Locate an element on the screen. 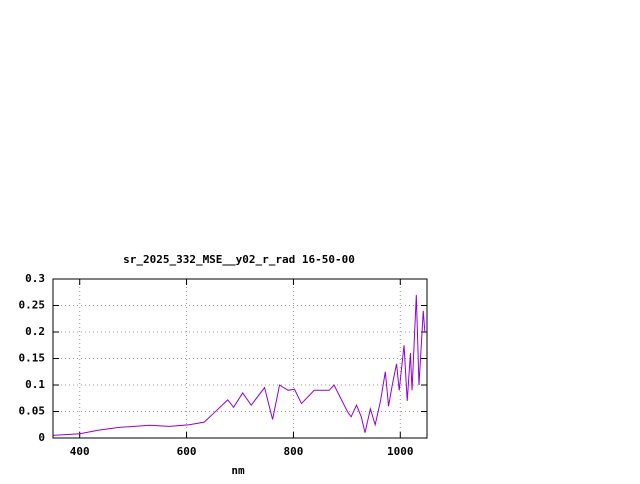 The height and width of the screenshot is (484, 640). y-tick-label: 0 is located at coordinates (41, 437).